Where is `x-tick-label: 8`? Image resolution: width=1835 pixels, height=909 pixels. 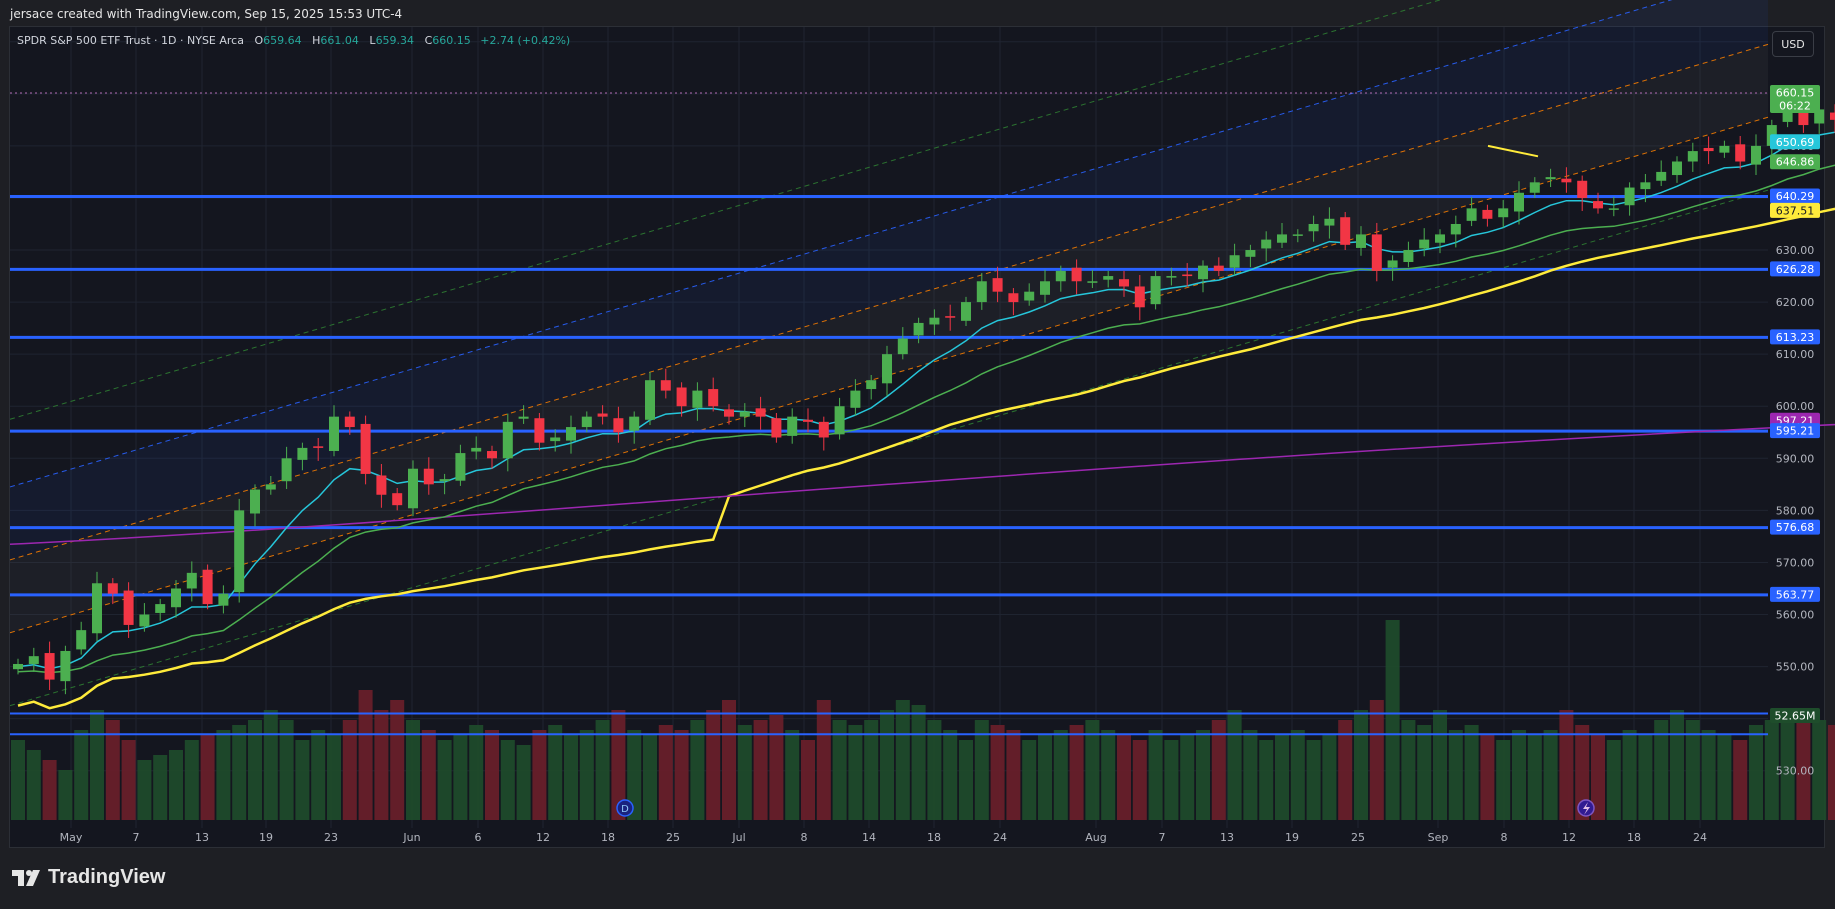 x-tick-label: 8 is located at coordinates (804, 837).